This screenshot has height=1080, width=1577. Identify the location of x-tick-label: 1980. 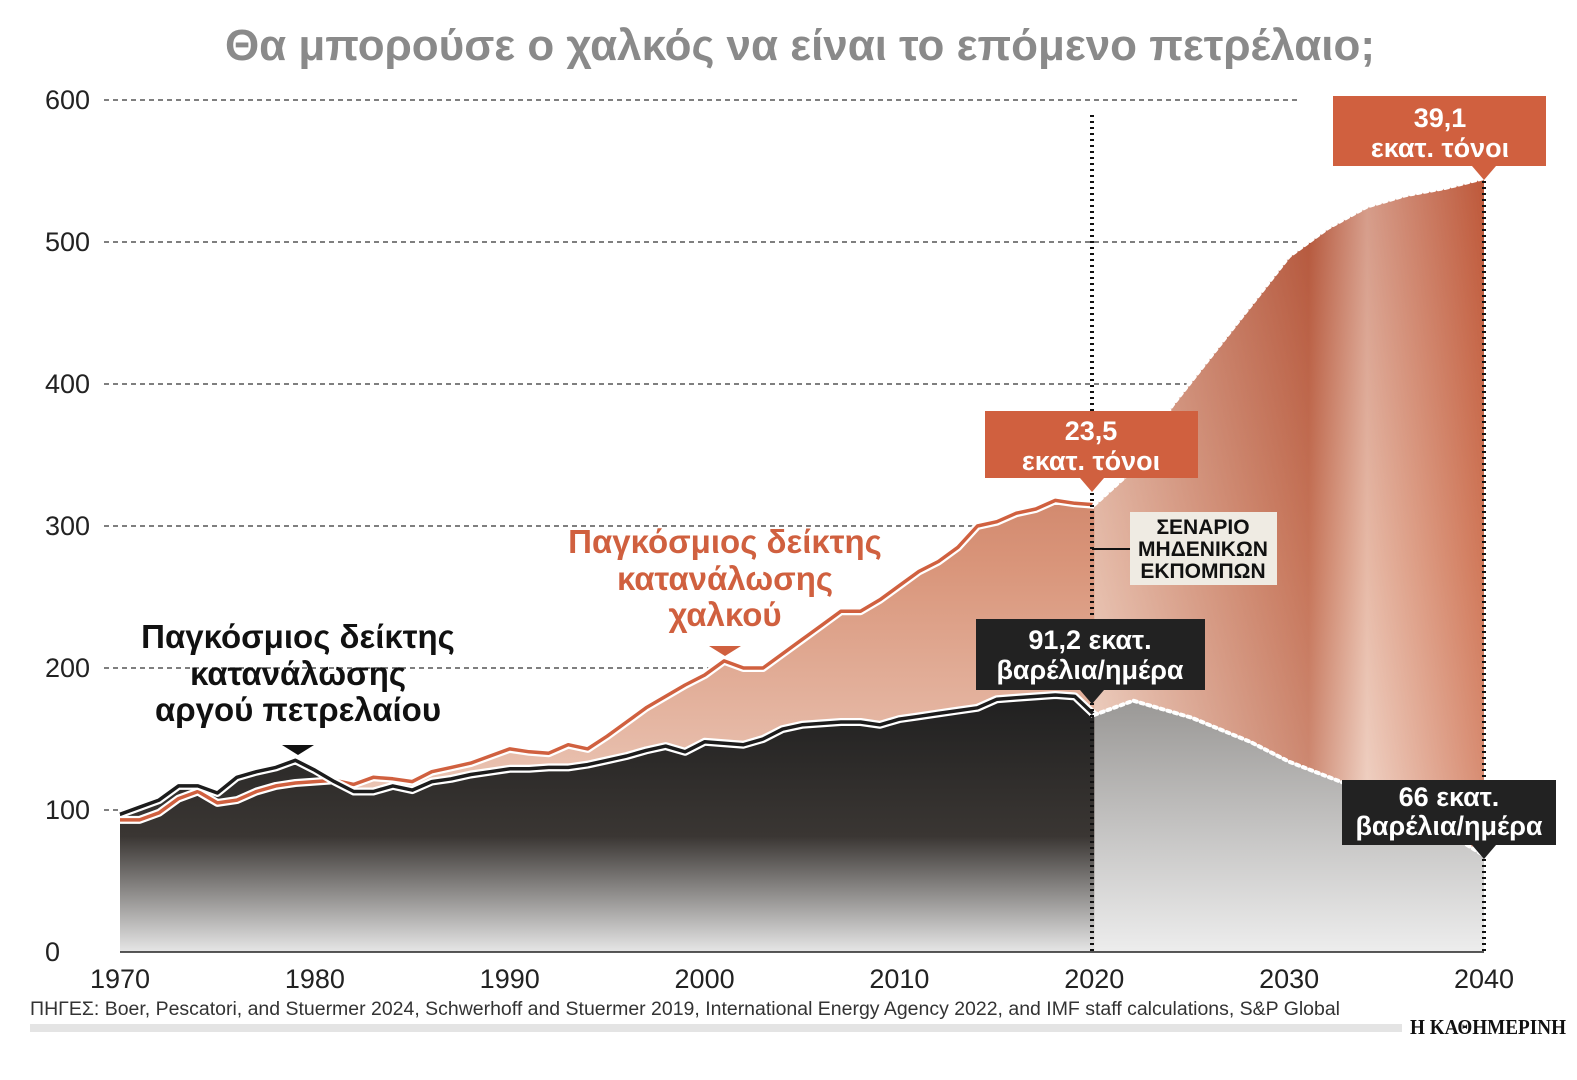
(315, 979).